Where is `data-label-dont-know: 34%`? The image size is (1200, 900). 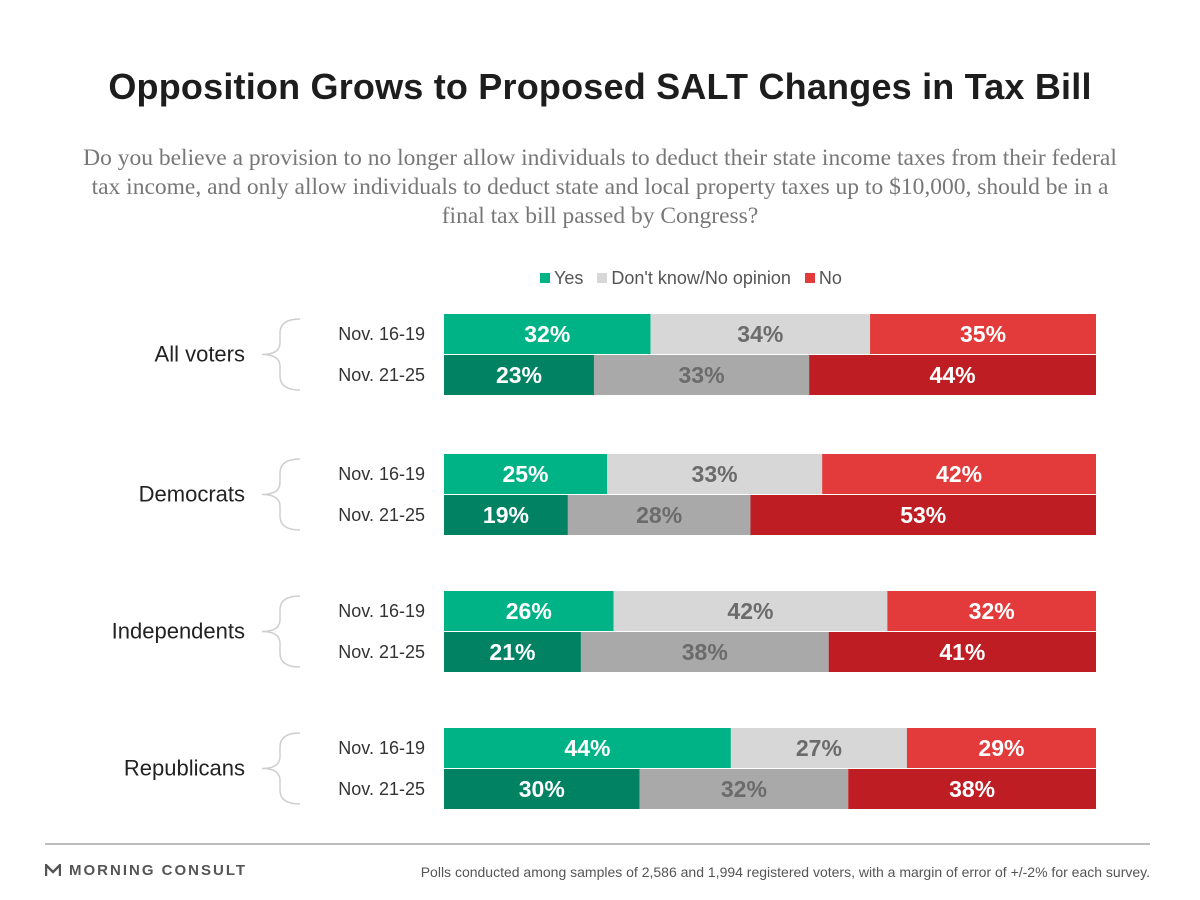
data-label-dont-know: 34% is located at coordinates (760, 334).